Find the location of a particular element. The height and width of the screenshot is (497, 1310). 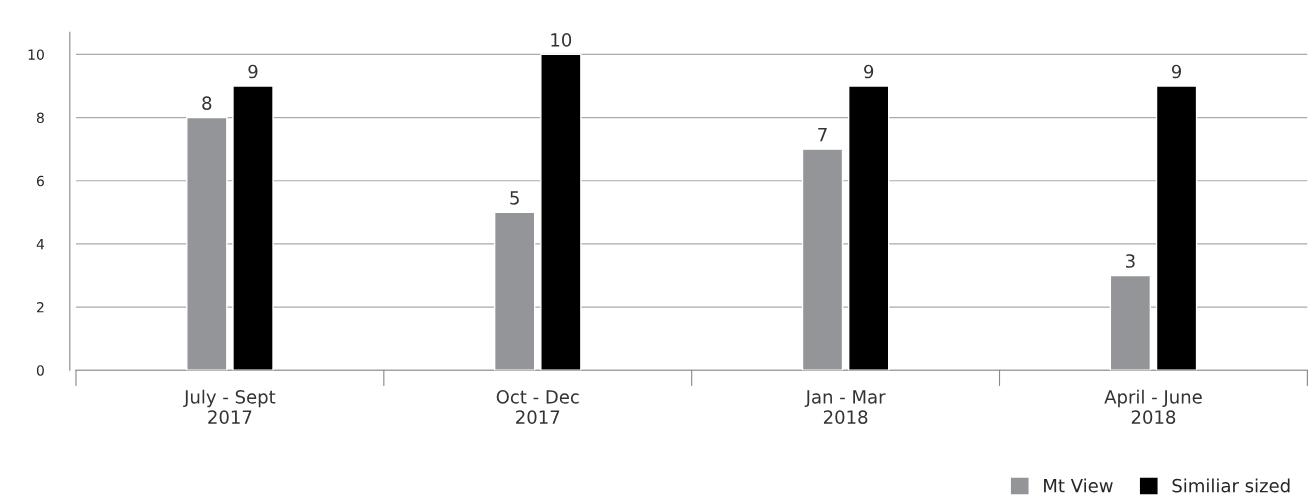

y-tick-label: 8 is located at coordinates (40, 118).